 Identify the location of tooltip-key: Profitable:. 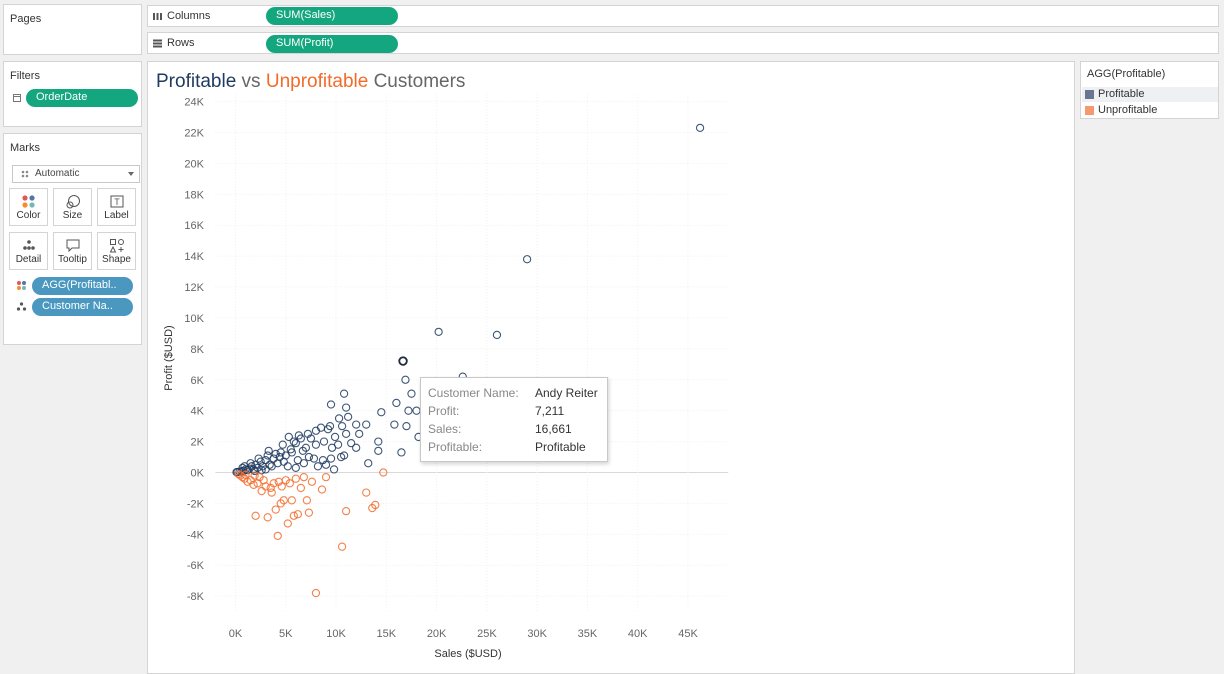
(455, 447).